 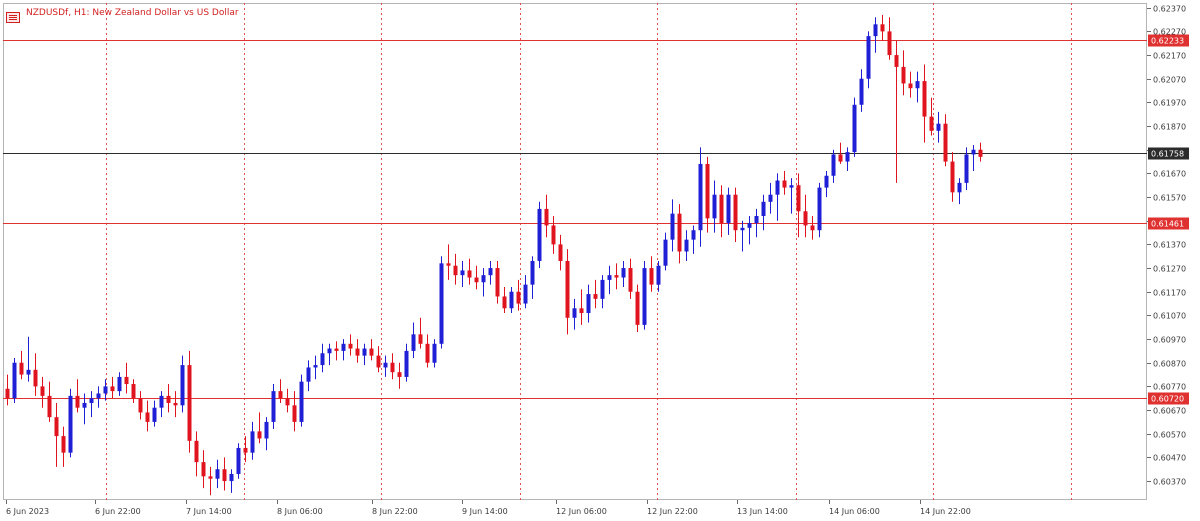 I want to click on y-axis-tick-label: 0.60470, so click(x=1169, y=458).